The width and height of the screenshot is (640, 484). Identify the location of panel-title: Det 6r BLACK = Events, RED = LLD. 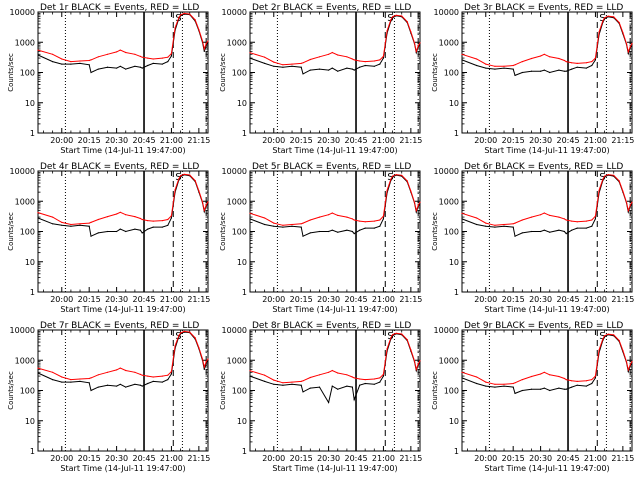
(543, 167).